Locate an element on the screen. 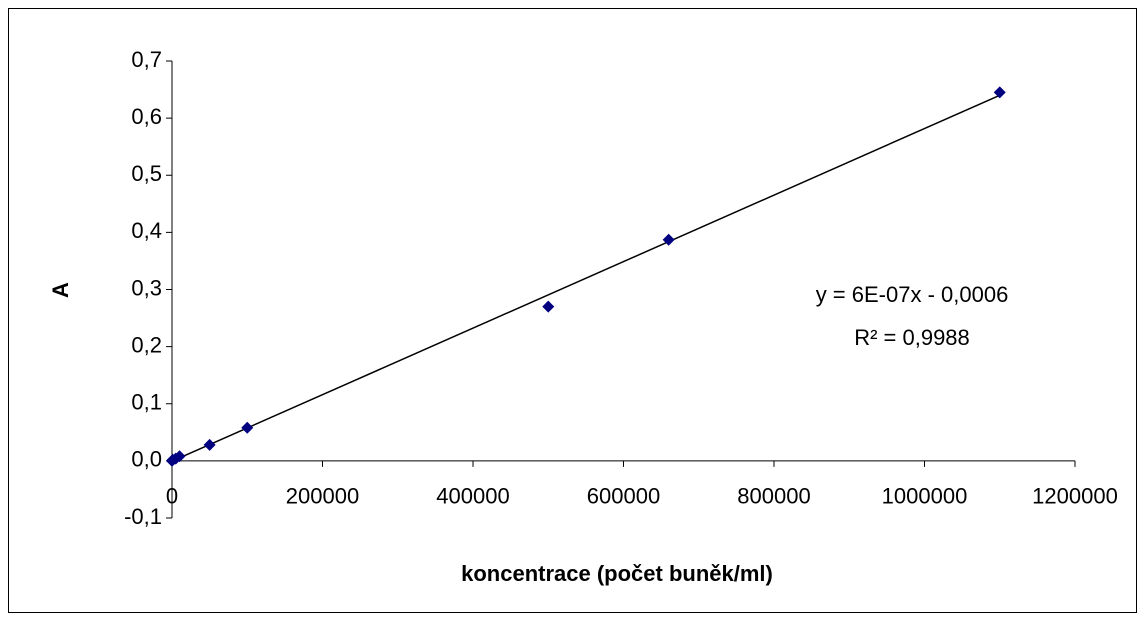 Image resolution: width=1146 pixels, height=621 pixels. x-tick-label: 600000 is located at coordinates (623, 496).